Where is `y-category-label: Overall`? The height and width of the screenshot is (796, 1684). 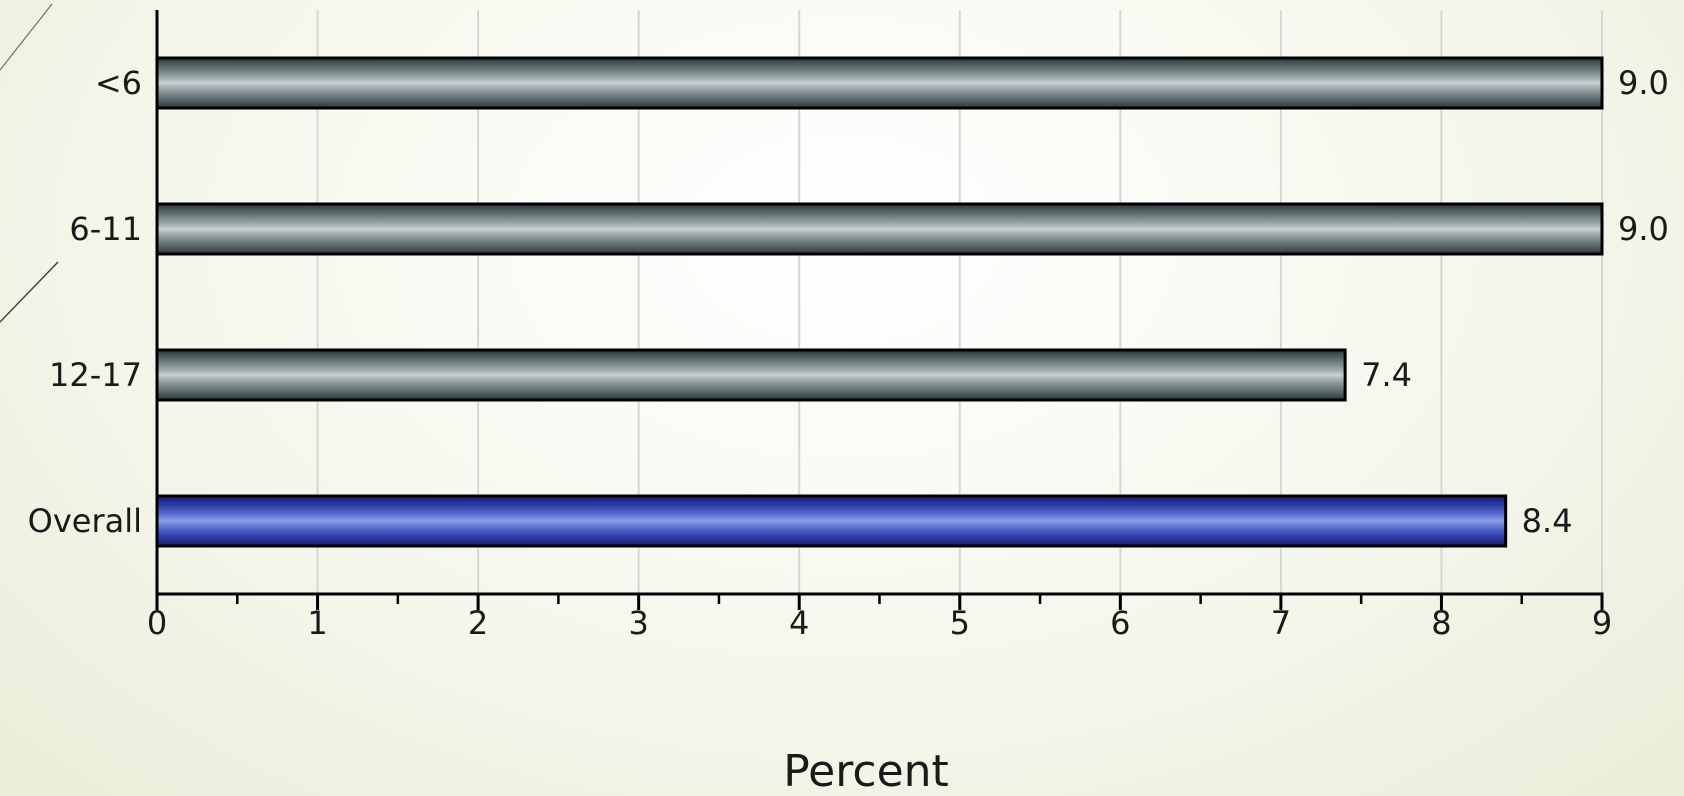 y-category-label: Overall is located at coordinates (85, 521).